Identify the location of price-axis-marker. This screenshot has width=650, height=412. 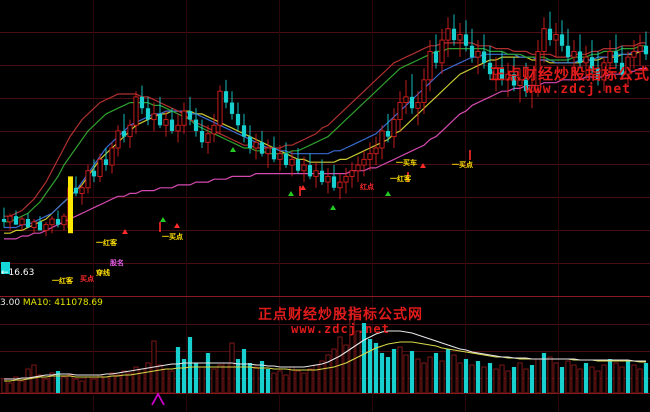
(5, 268).